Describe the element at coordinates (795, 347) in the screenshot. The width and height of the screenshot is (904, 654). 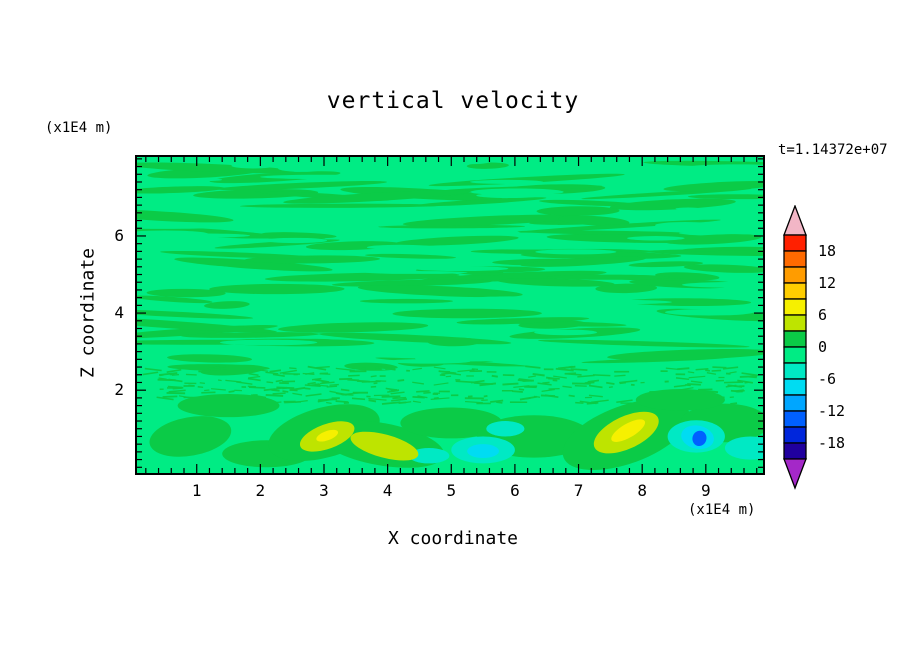
I see `colorbar` at that location.